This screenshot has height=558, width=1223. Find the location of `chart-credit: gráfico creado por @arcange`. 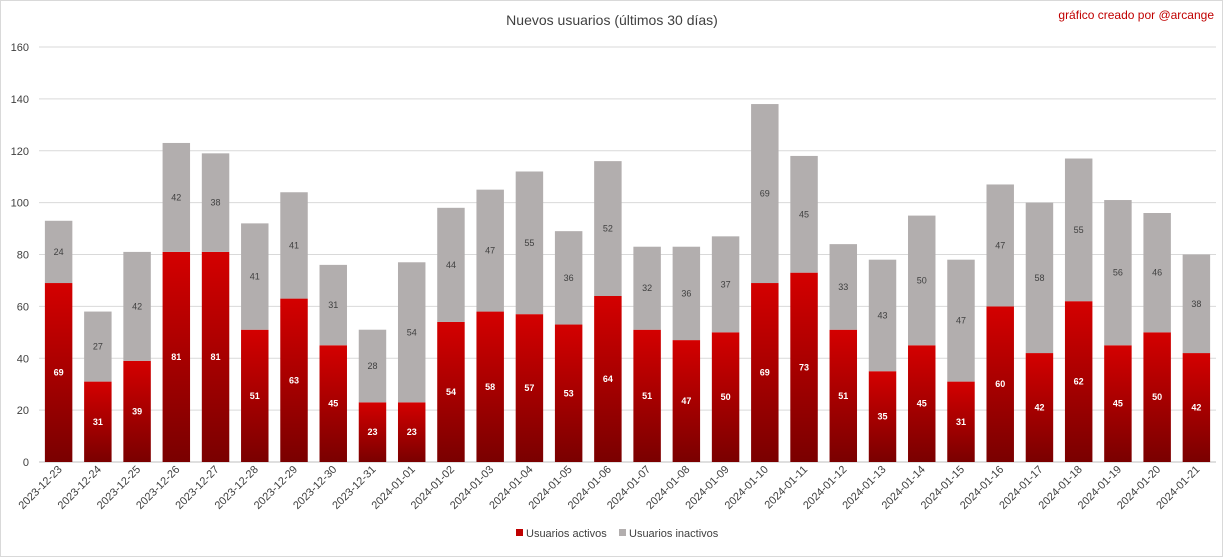

chart-credit: gráfico creado por @arcange is located at coordinates (1136, 15).